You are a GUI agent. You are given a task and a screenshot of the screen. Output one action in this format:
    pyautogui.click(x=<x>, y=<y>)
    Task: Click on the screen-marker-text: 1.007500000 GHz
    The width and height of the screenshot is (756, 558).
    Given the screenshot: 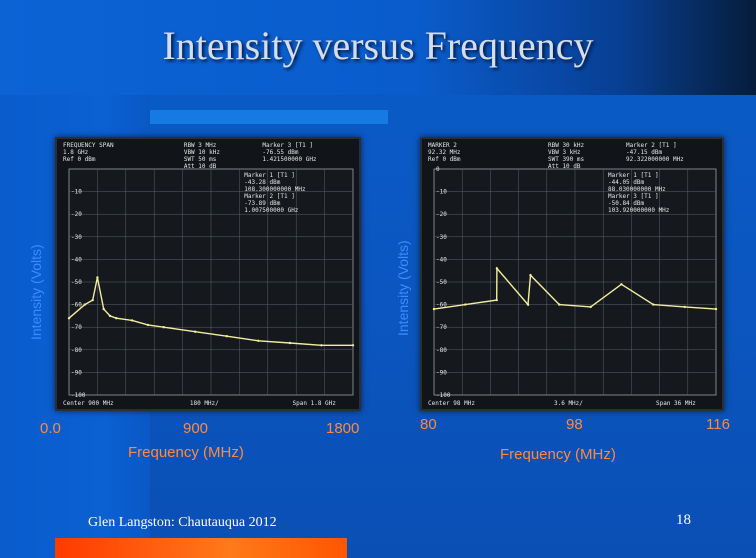 What is the action you would take?
    pyautogui.click(x=271, y=210)
    